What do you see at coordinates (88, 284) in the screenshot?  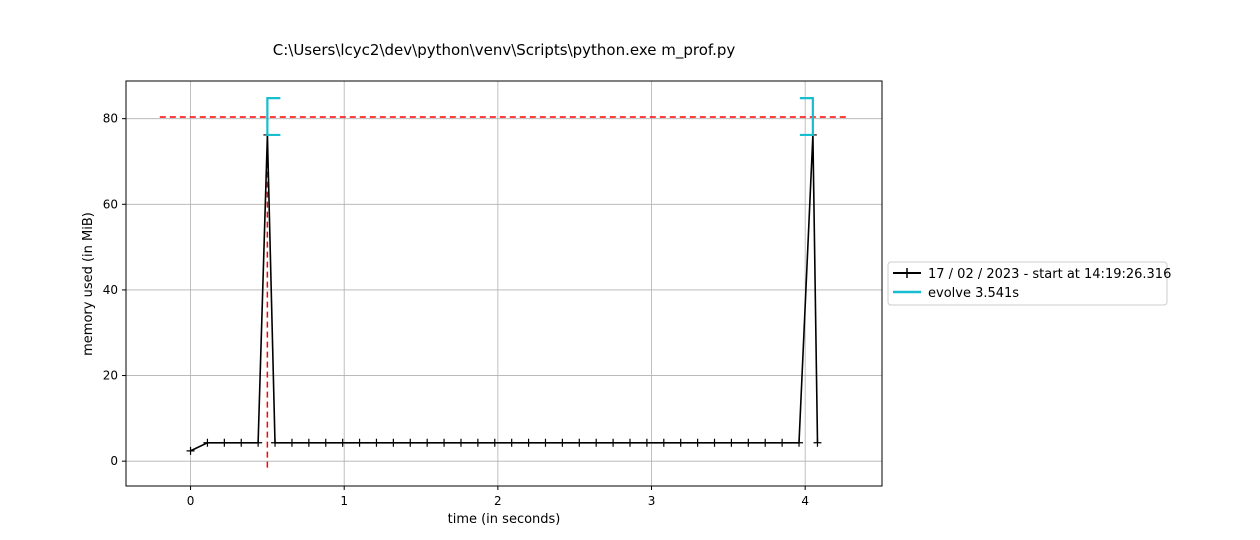 I see `y-axis-label: memory used (in MiB)` at bounding box center [88, 284].